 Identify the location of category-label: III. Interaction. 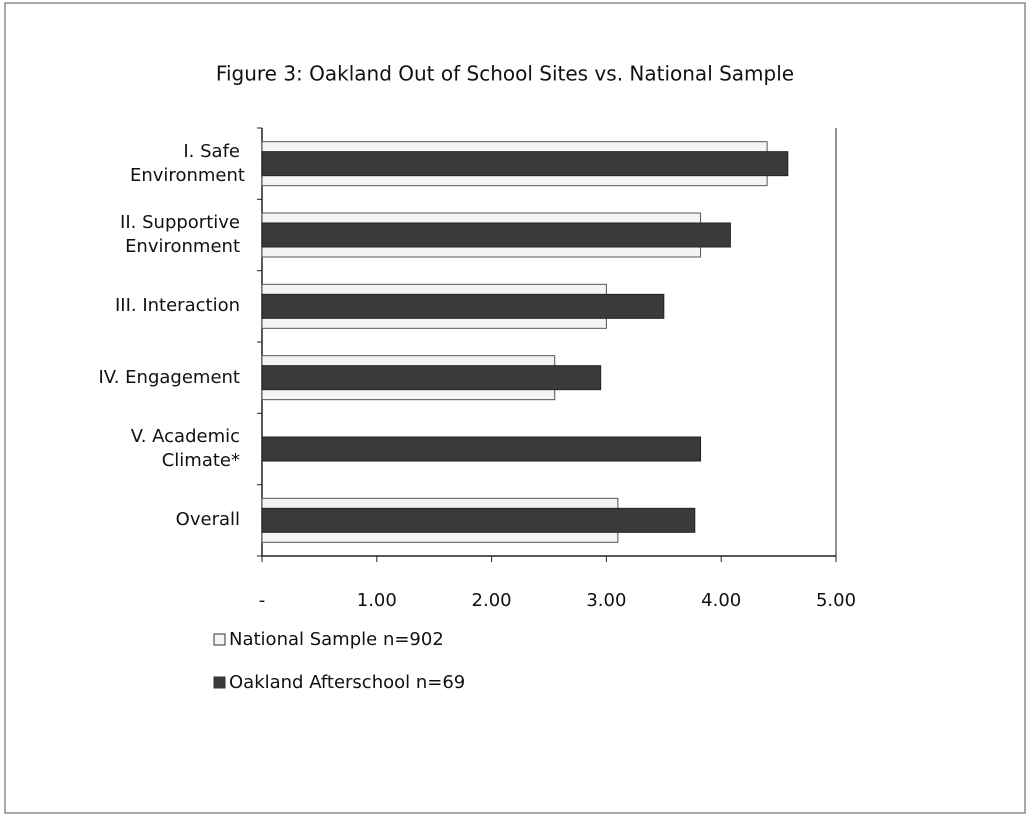
(177, 306).